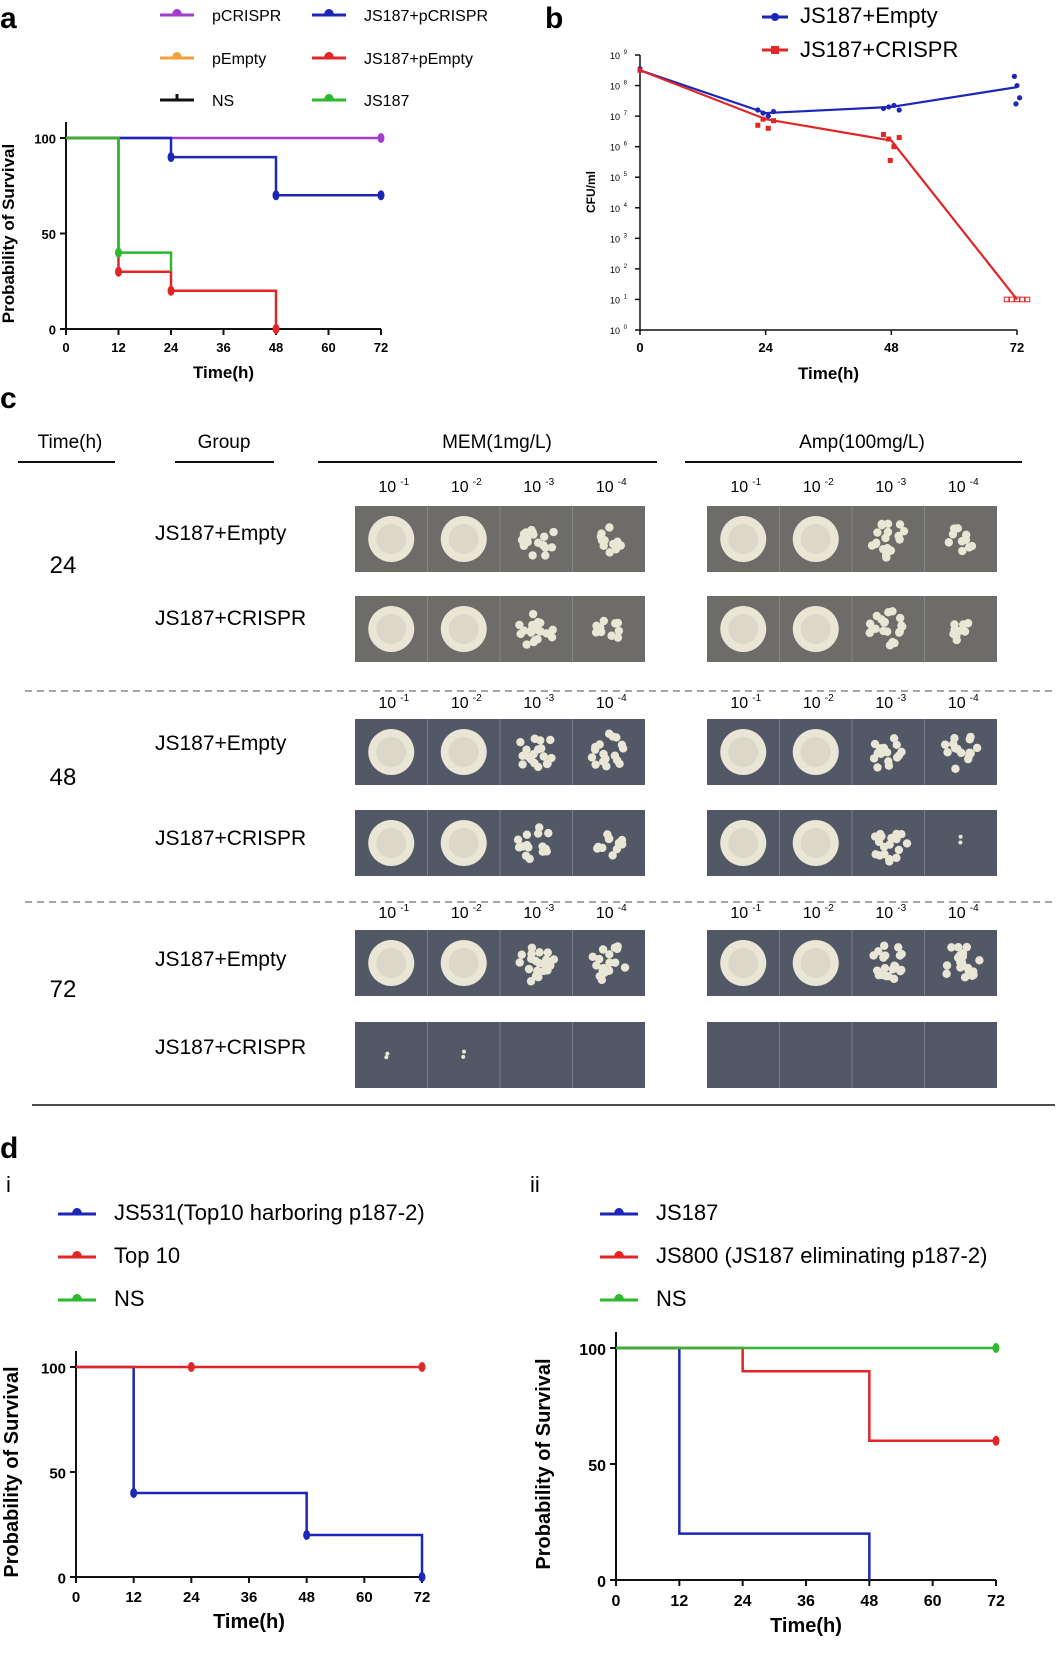  What do you see at coordinates (862, 442) in the screenshot?
I see `header-amp: Amp(100mg/L)` at bounding box center [862, 442].